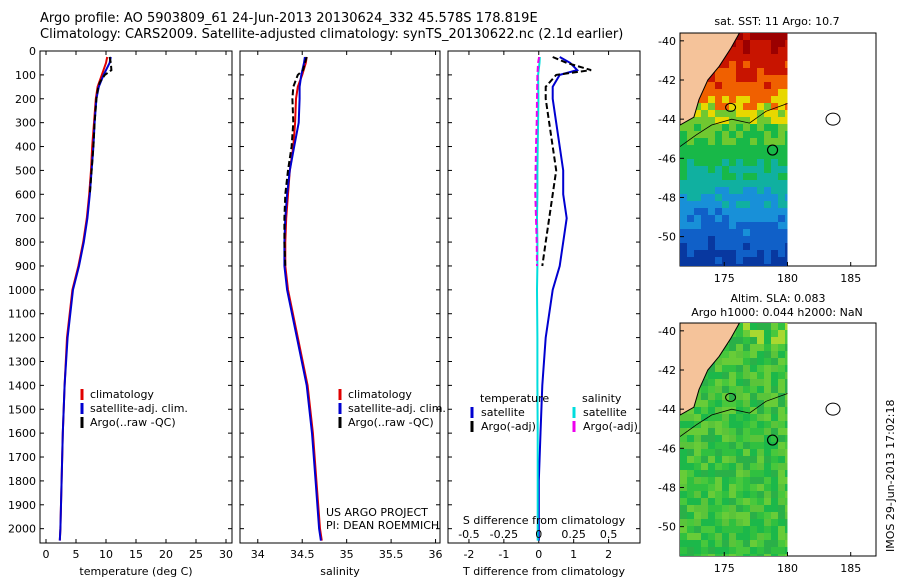 The image size is (900, 580). I want to click on depth-tick-label: 1600, so click(22, 433).